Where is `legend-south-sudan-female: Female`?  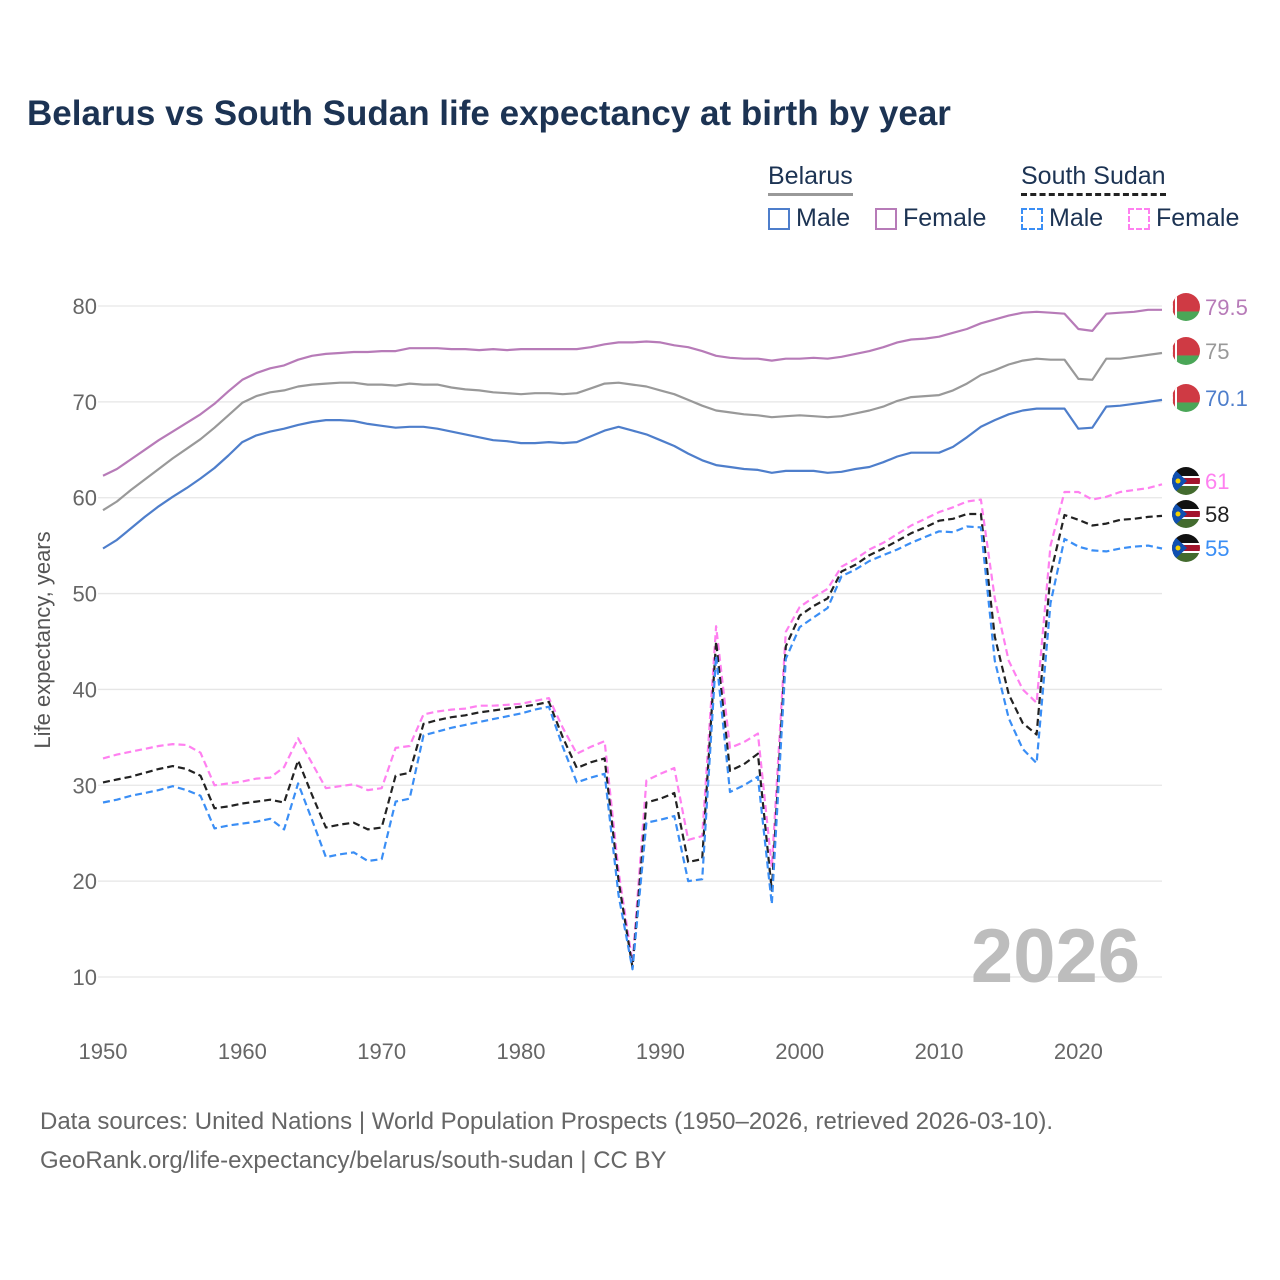 legend-south-sudan-female: Female is located at coordinates (1183, 218).